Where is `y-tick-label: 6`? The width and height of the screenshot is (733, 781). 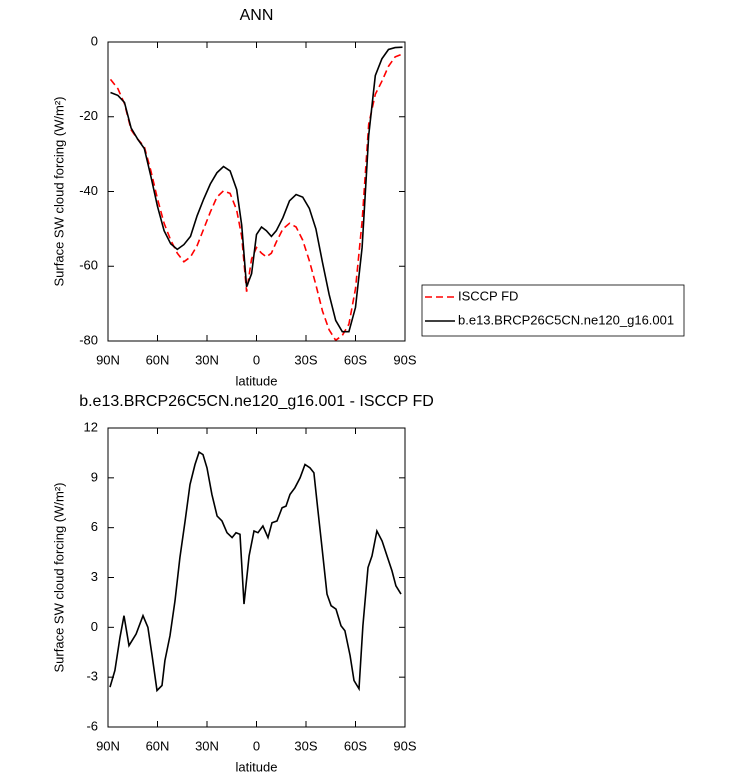
y-tick-label: 6 is located at coordinates (94, 526).